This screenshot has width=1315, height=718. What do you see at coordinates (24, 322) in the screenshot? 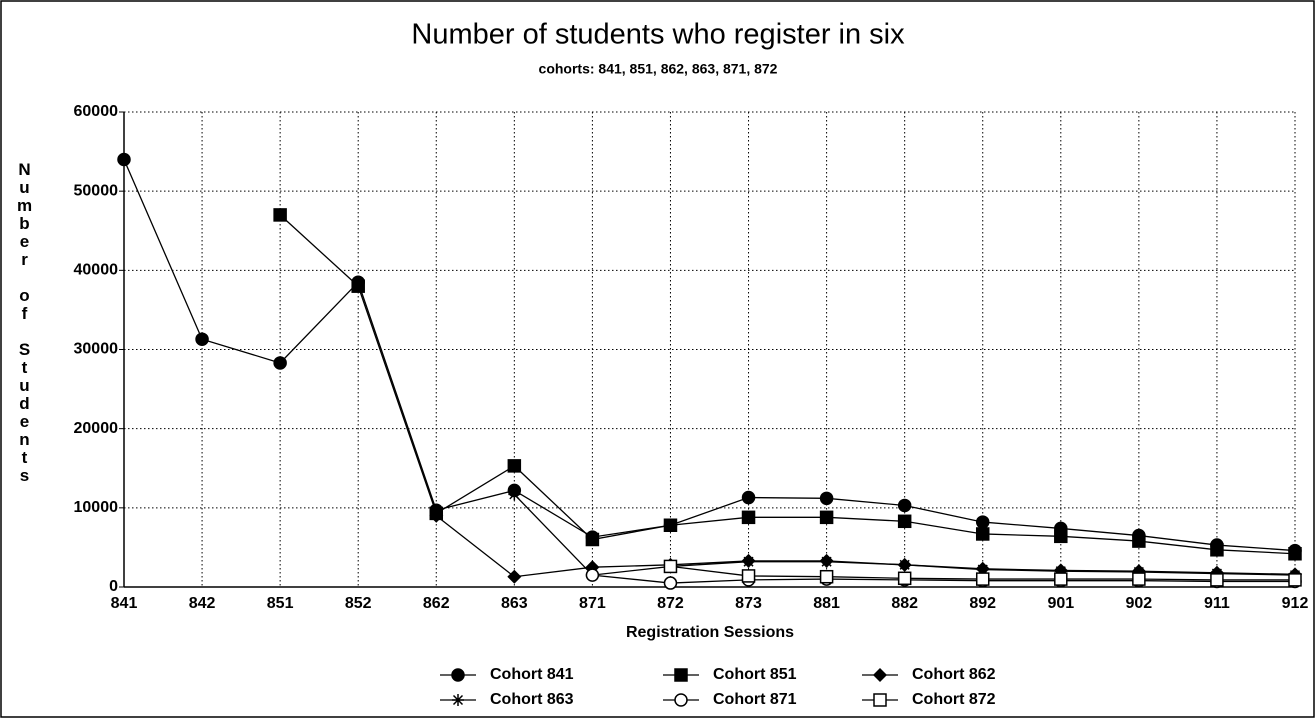
I see `y-axis-label: Number of Students` at bounding box center [24, 322].